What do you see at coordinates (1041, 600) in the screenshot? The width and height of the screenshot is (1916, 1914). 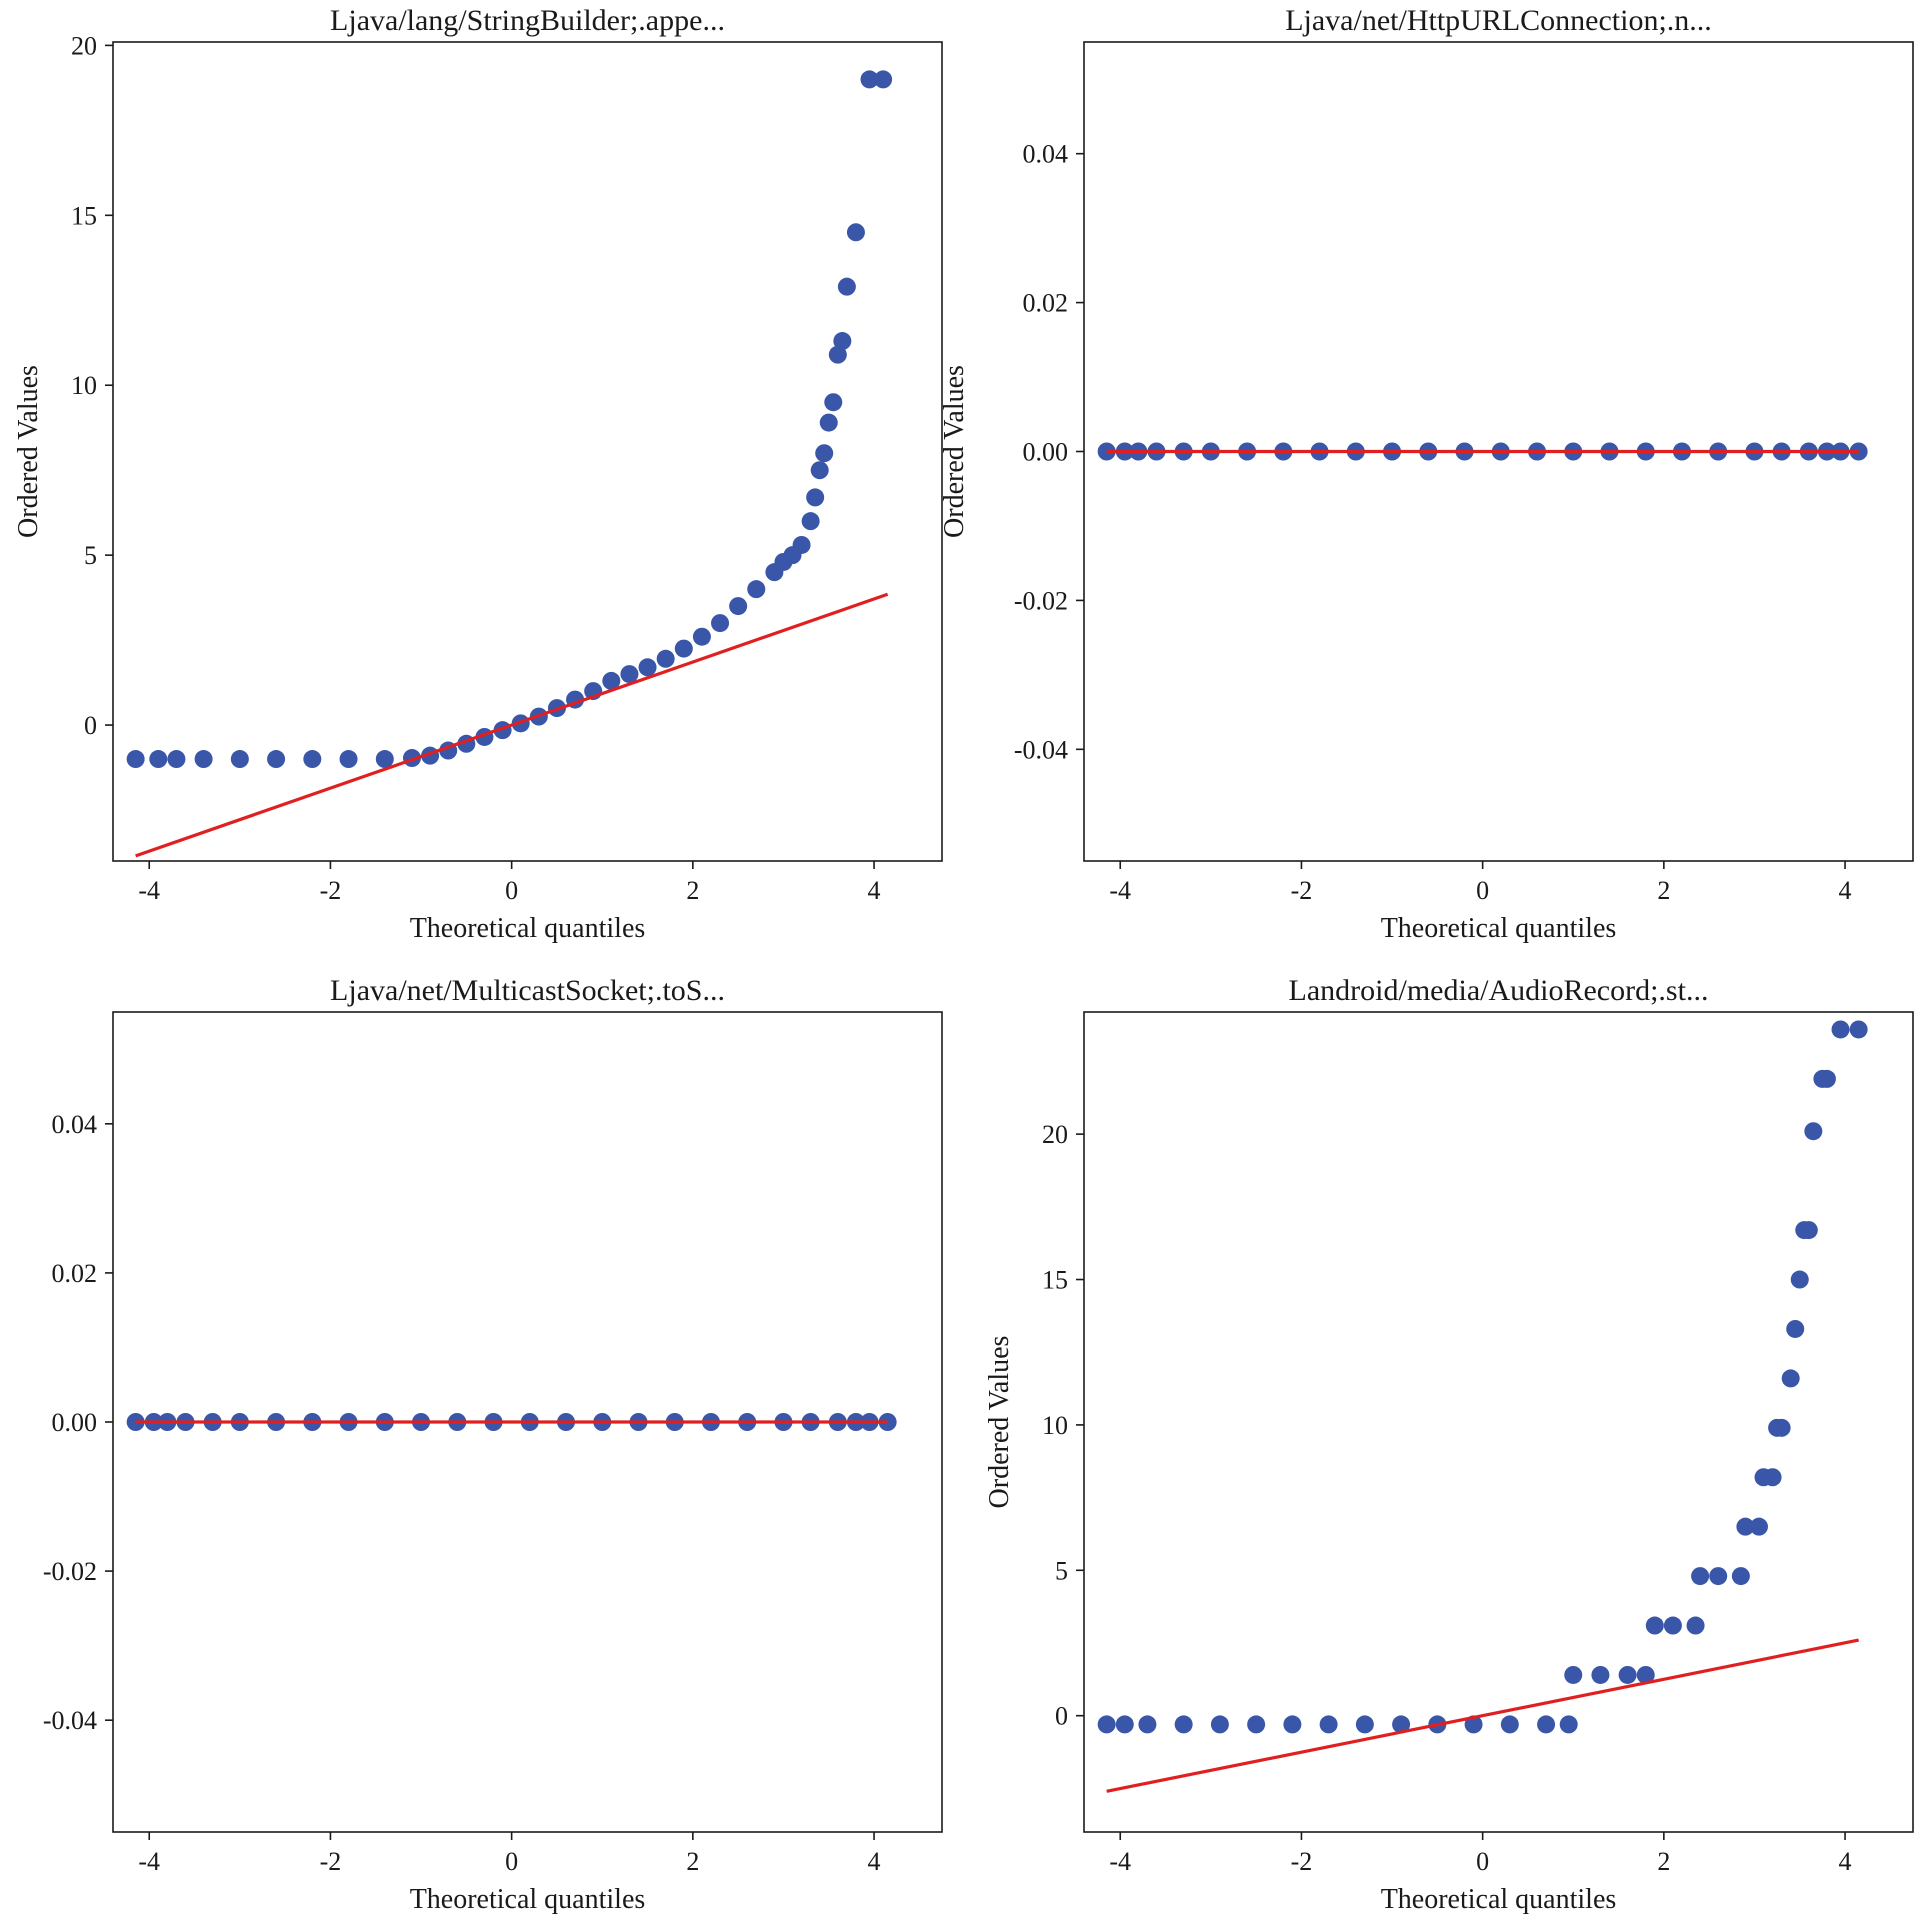 I see `y-tick-label: -0.02` at bounding box center [1041, 600].